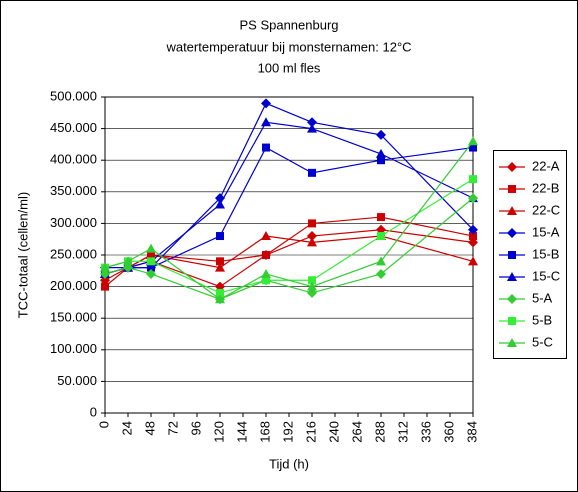 This screenshot has height=492, width=578. I want to click on legend-label: 5-A, so click(542, 297).